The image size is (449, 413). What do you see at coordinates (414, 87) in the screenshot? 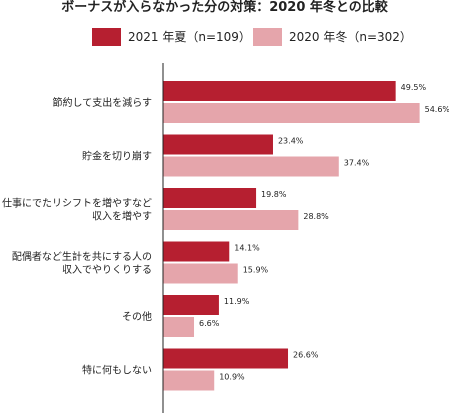
I see `value-label-2021-0: 49.5%` at bounding box center [414, 87].